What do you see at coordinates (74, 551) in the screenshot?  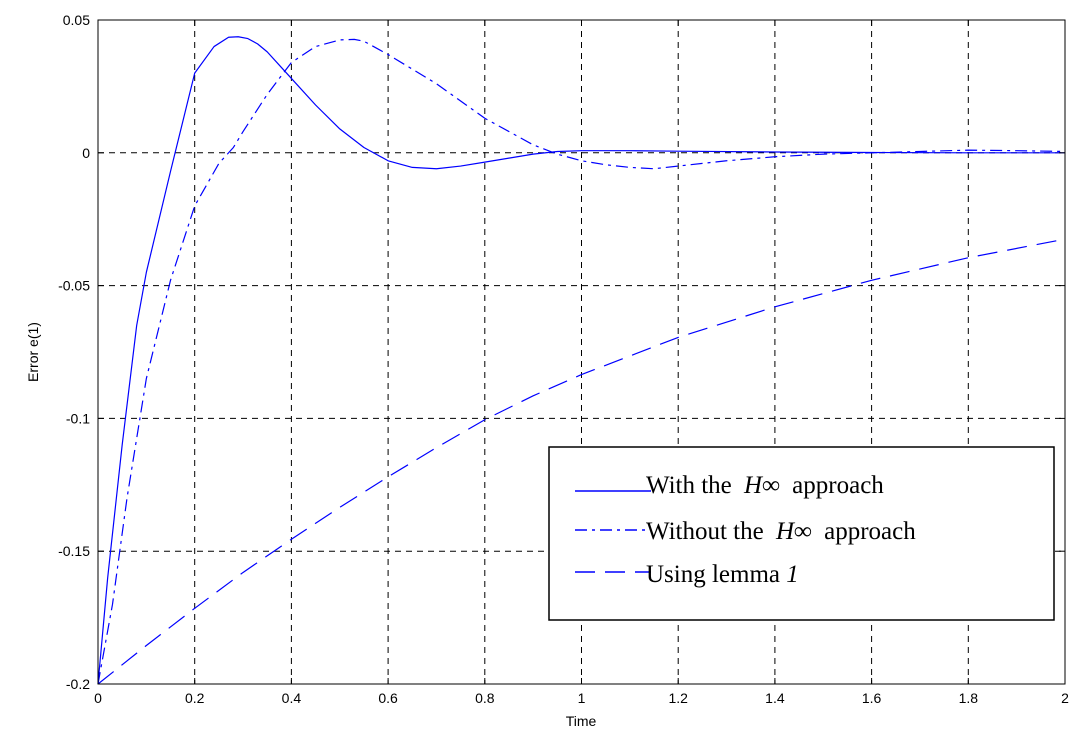 I see `y-tick-label: -0.15` at bounding box center [74, 551].